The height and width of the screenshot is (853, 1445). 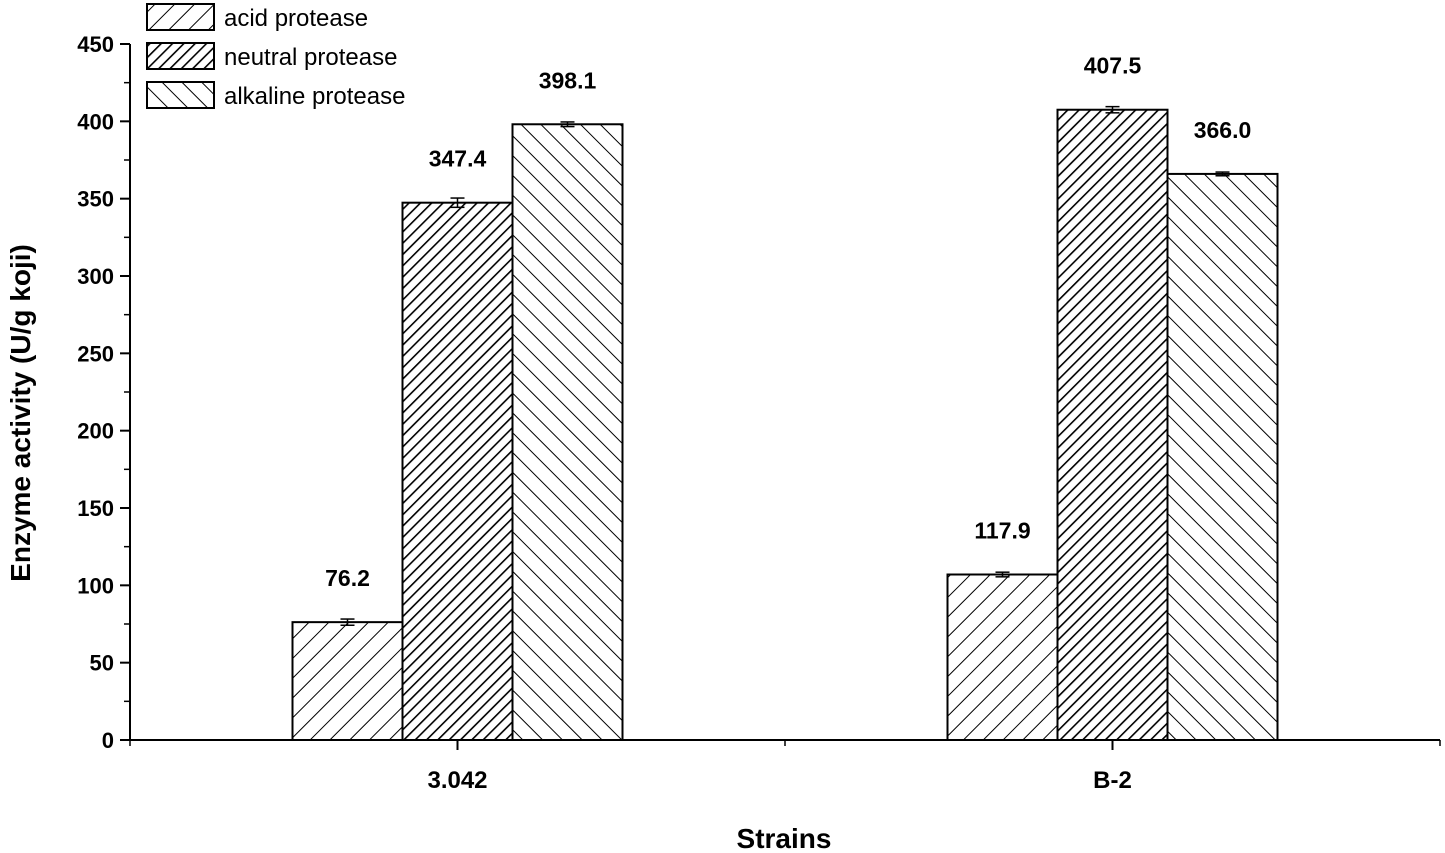 What do you see at coordinates (1113, 66) in the screenshot?
I see `data-label: 407.5` at bounding box center [1113, 66].